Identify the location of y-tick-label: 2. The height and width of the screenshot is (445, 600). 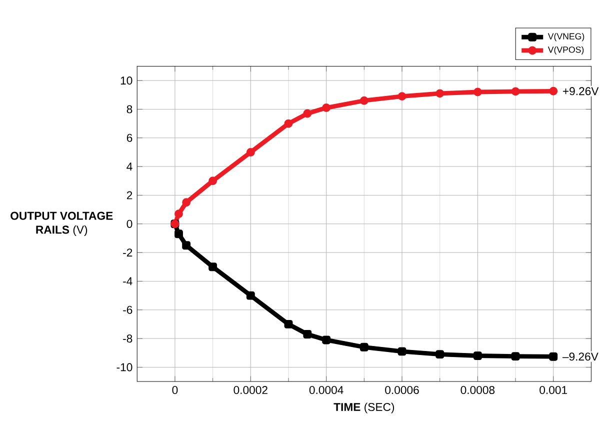
(129, 195).